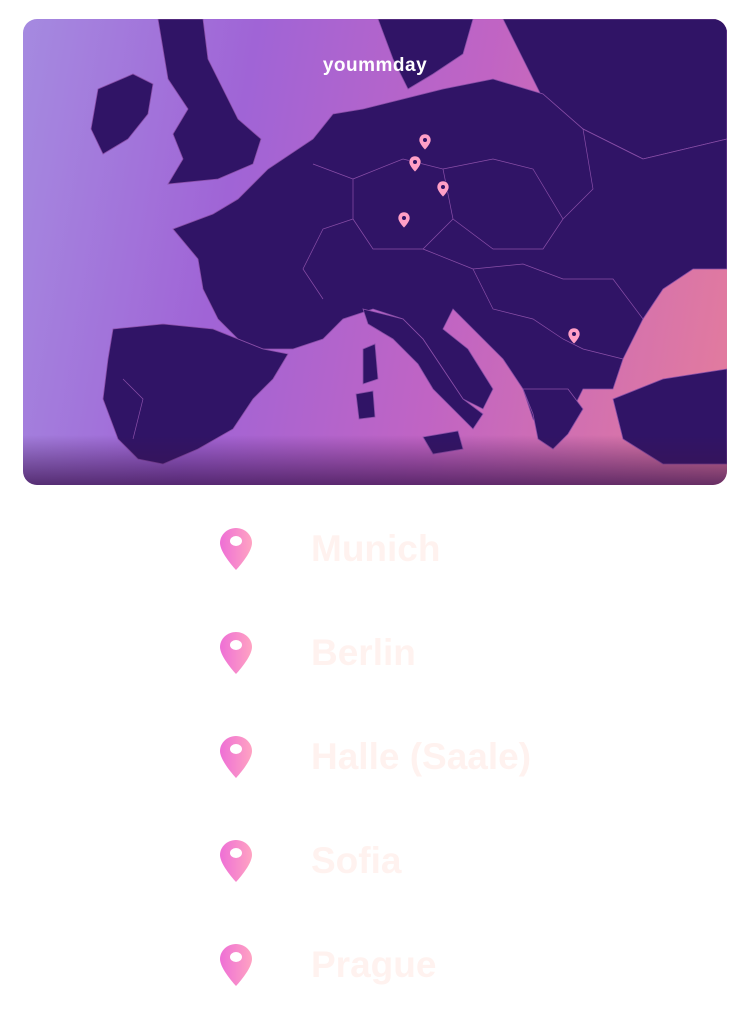 The height and width of the screenshot is (1025, 750). What do you see at coordinates (374, 964) in the screenshot?
I see `location-name: Prague` at bounding box center [374, 964].